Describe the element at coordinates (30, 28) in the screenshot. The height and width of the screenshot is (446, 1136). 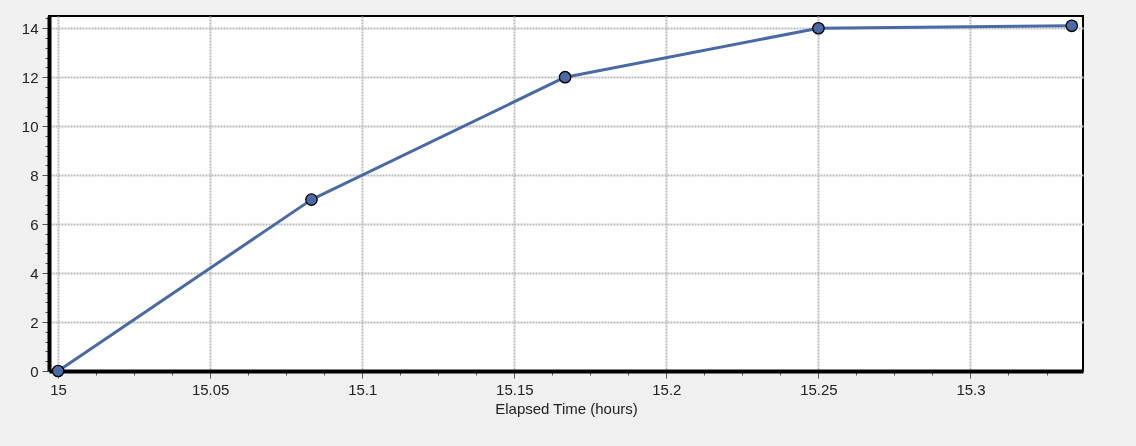
I see `y-tick-label: 14` at that location.